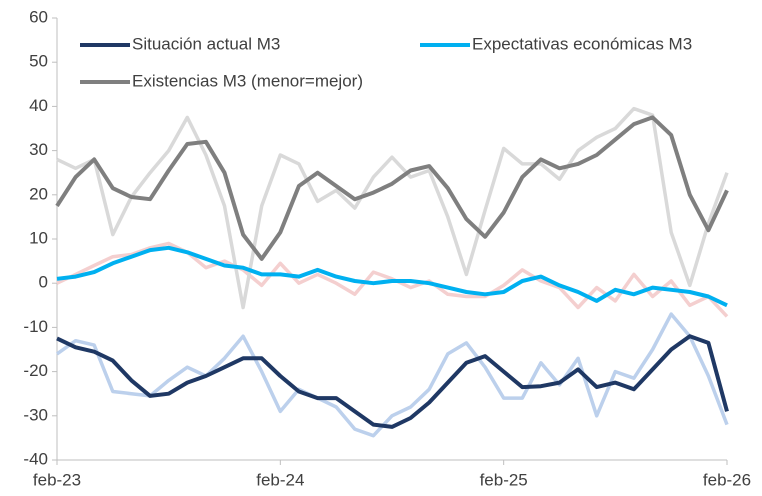 The image size is (762, 496). What do you see at coordinates (38, 105) in the screenshot?
I see `y-tick-label: 40` at bounding box center [38, 105].